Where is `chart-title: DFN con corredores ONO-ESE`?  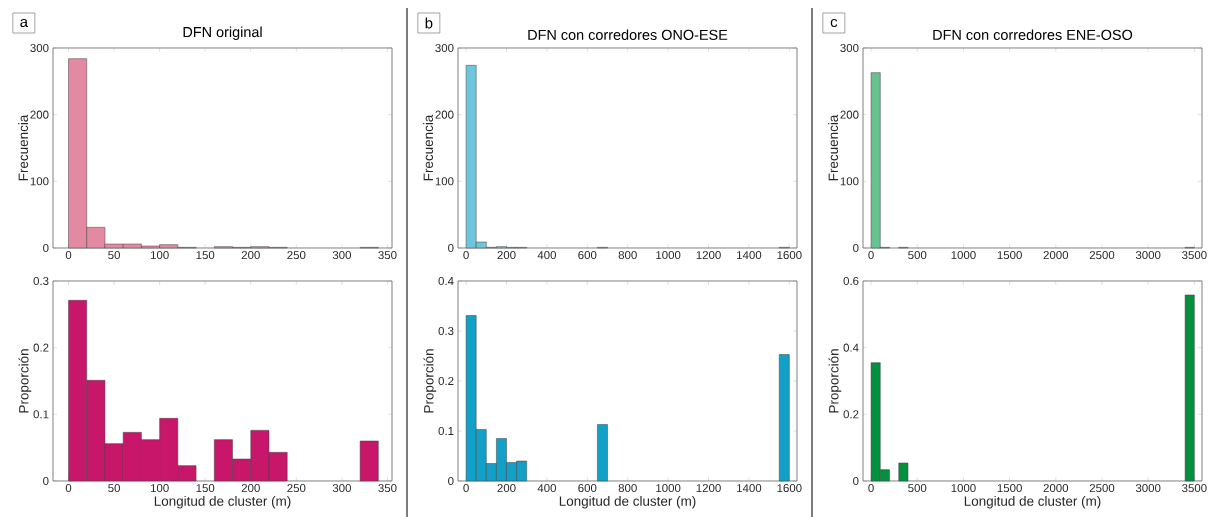 chart-title: DFN con corredores ONO-ESE is located at coordinates (628, 34).